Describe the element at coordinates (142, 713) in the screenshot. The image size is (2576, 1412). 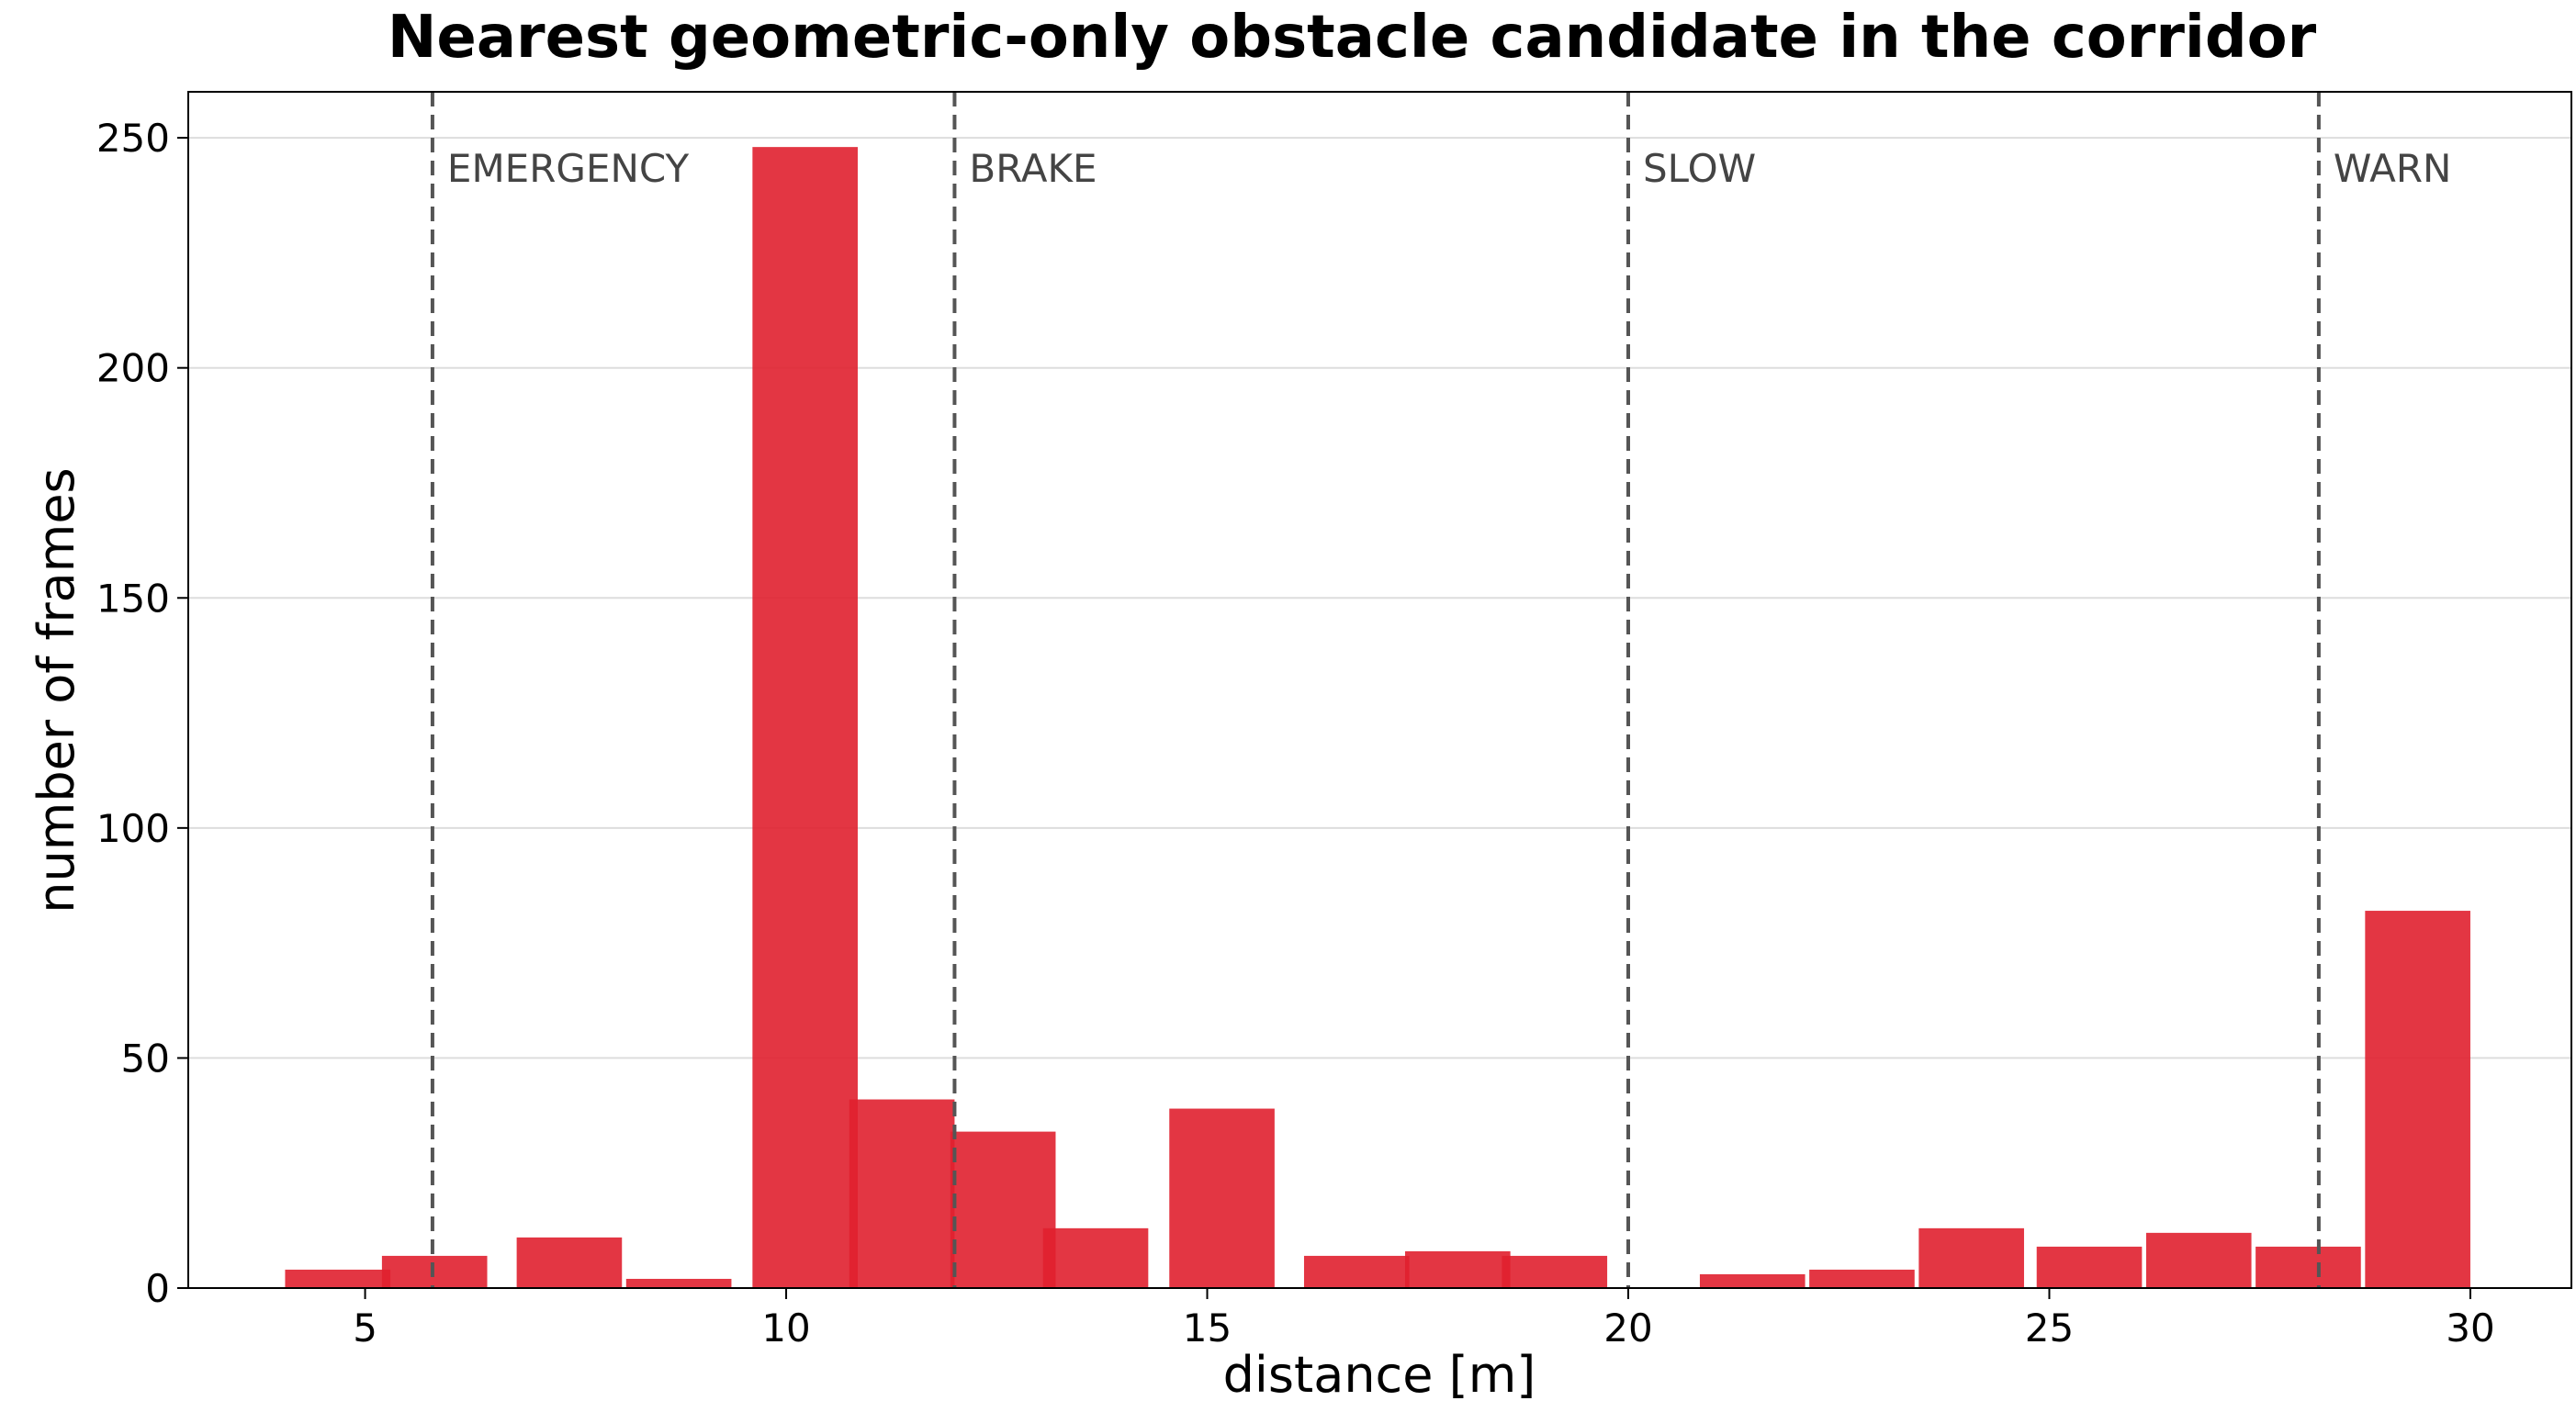
I see `y-axis-ticks: 0 50 100 150 200 250` at that location.